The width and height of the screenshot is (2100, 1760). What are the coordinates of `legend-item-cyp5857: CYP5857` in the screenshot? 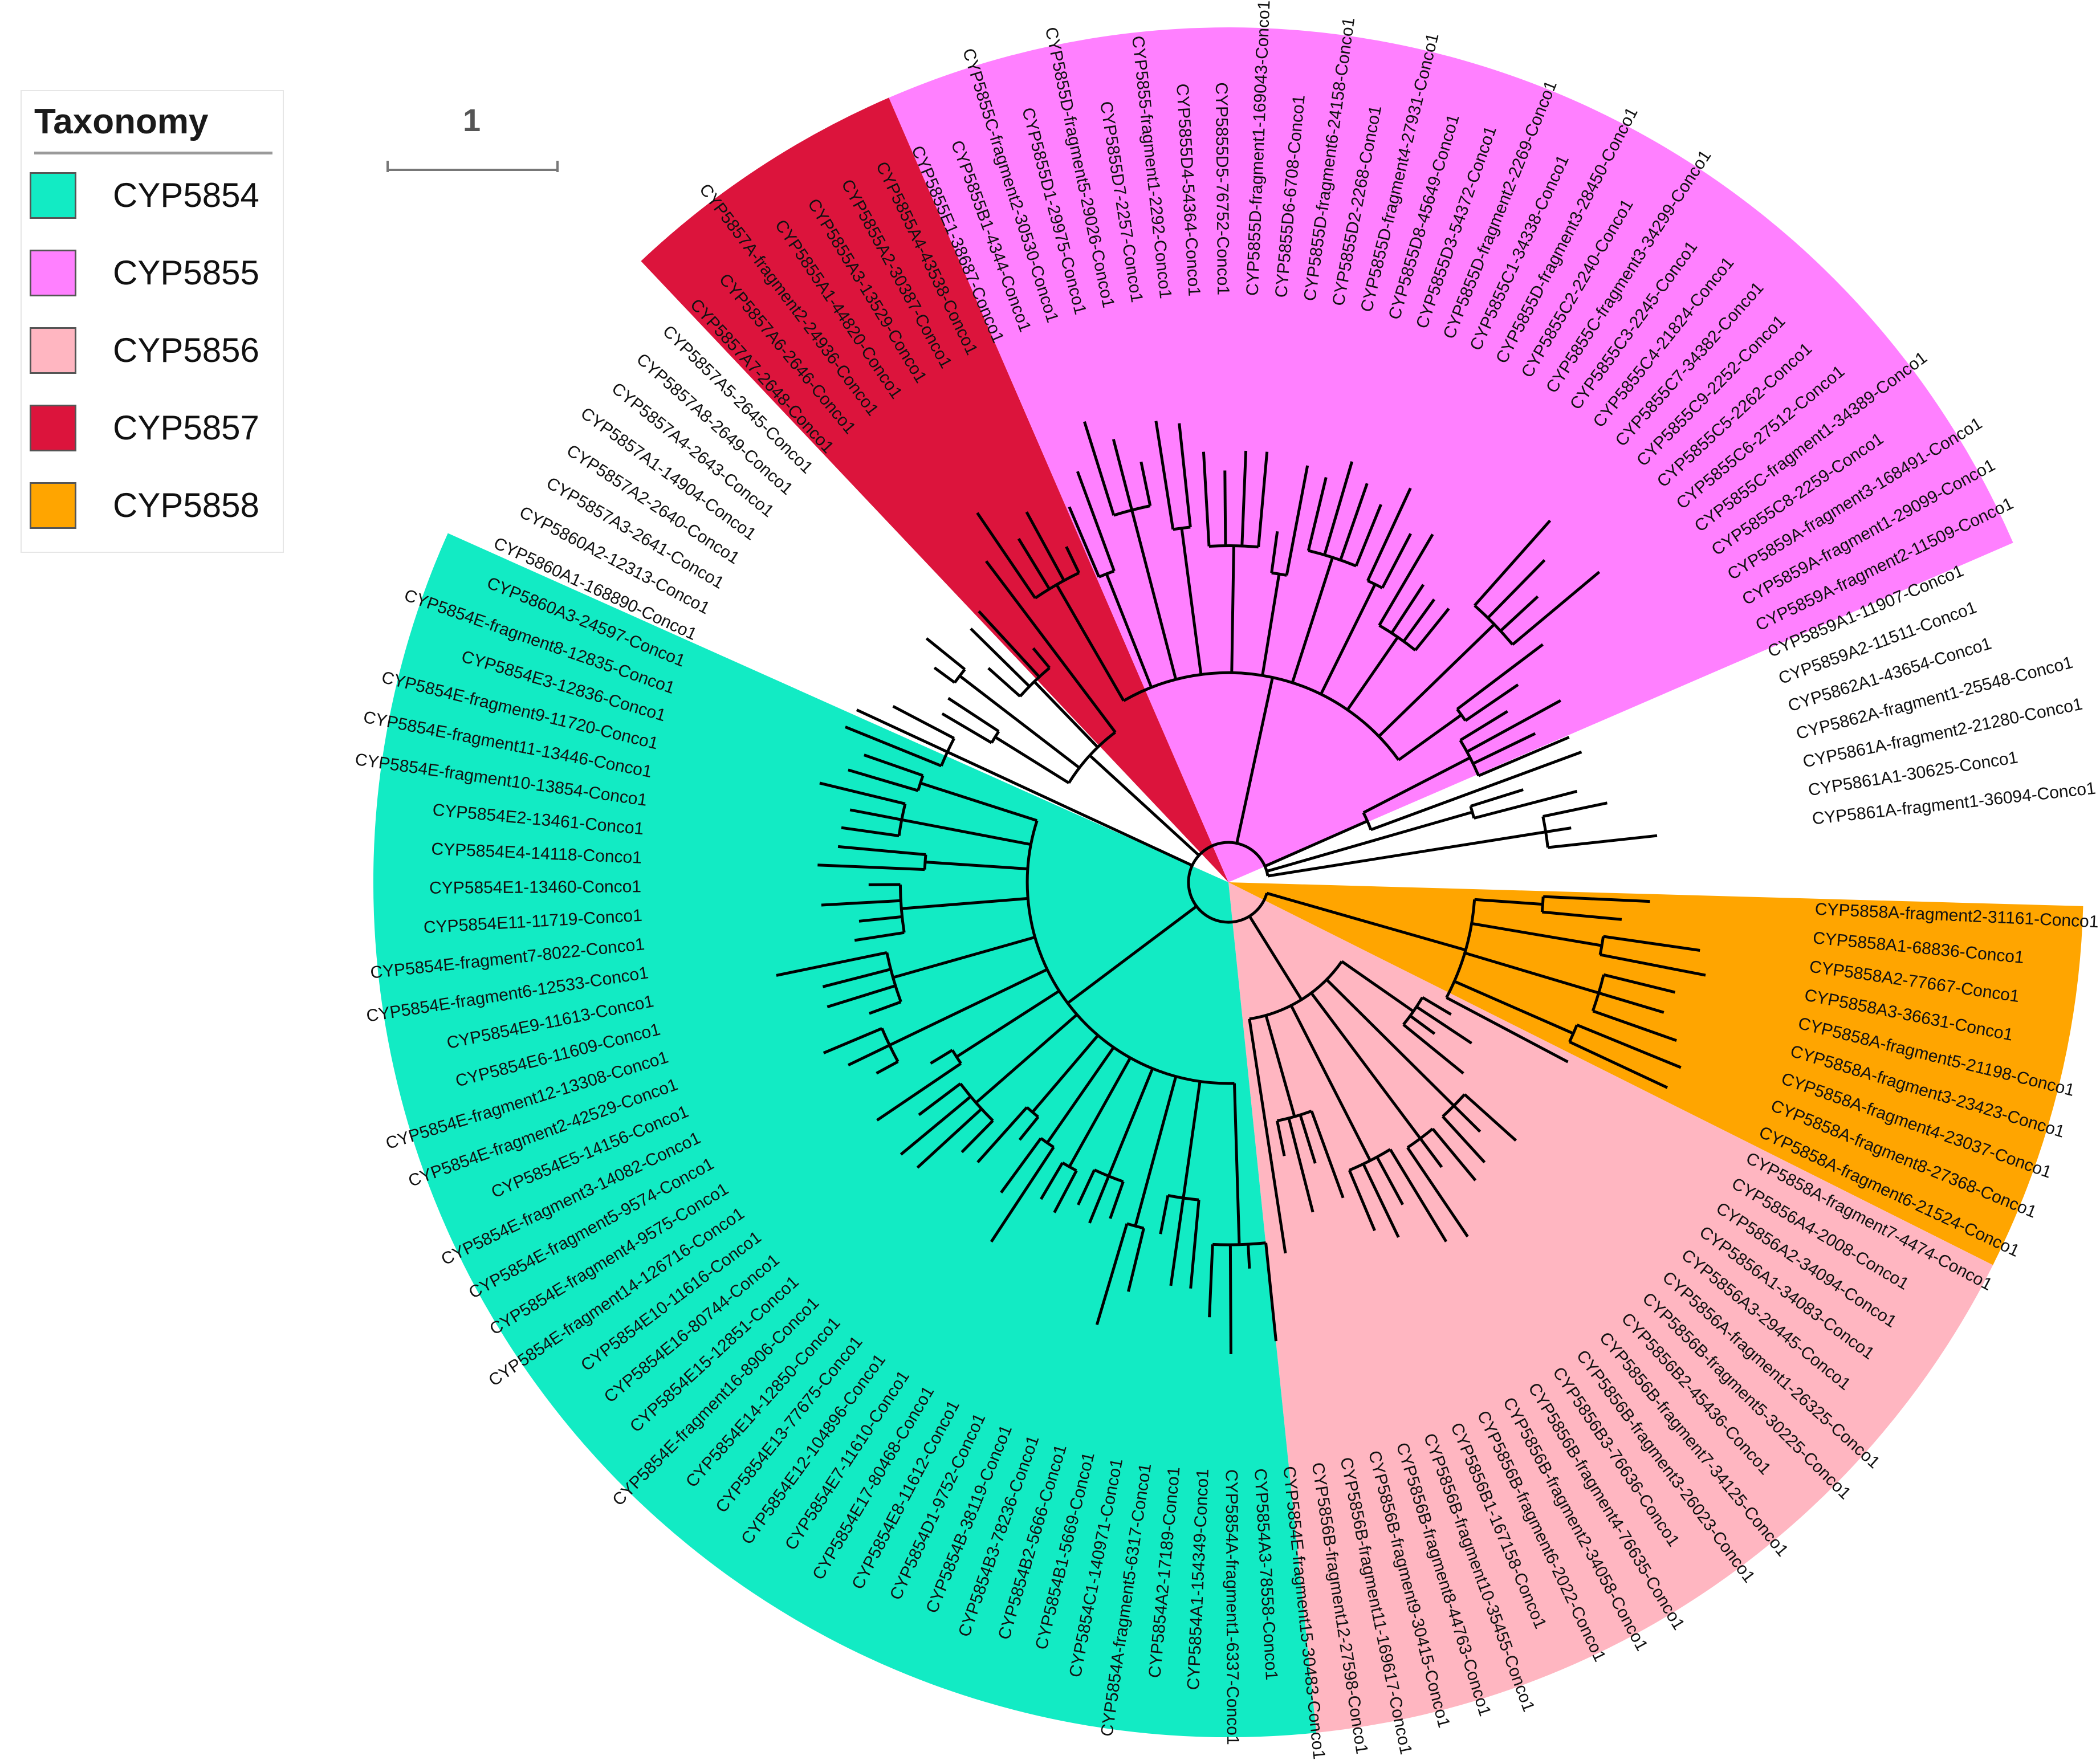 It's located at (152, 429).